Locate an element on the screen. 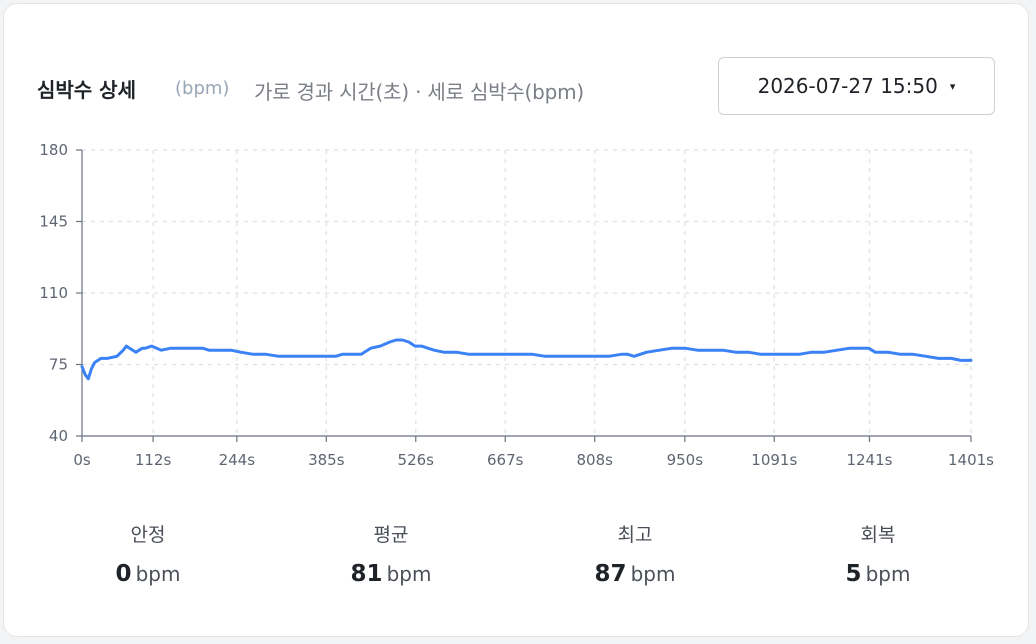 The height and width of the screenshot is (644, 1036). axis-description: 가로 경과 시간(초) · 세로 심박수(bpm) is located at coordinates (419, 92).